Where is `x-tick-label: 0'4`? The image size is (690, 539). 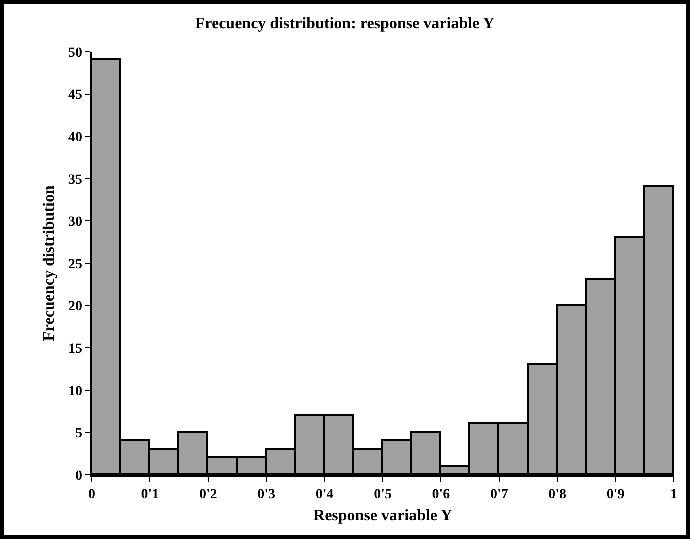
x-tick-label: 0'4 is located at coordinates (325, 495).